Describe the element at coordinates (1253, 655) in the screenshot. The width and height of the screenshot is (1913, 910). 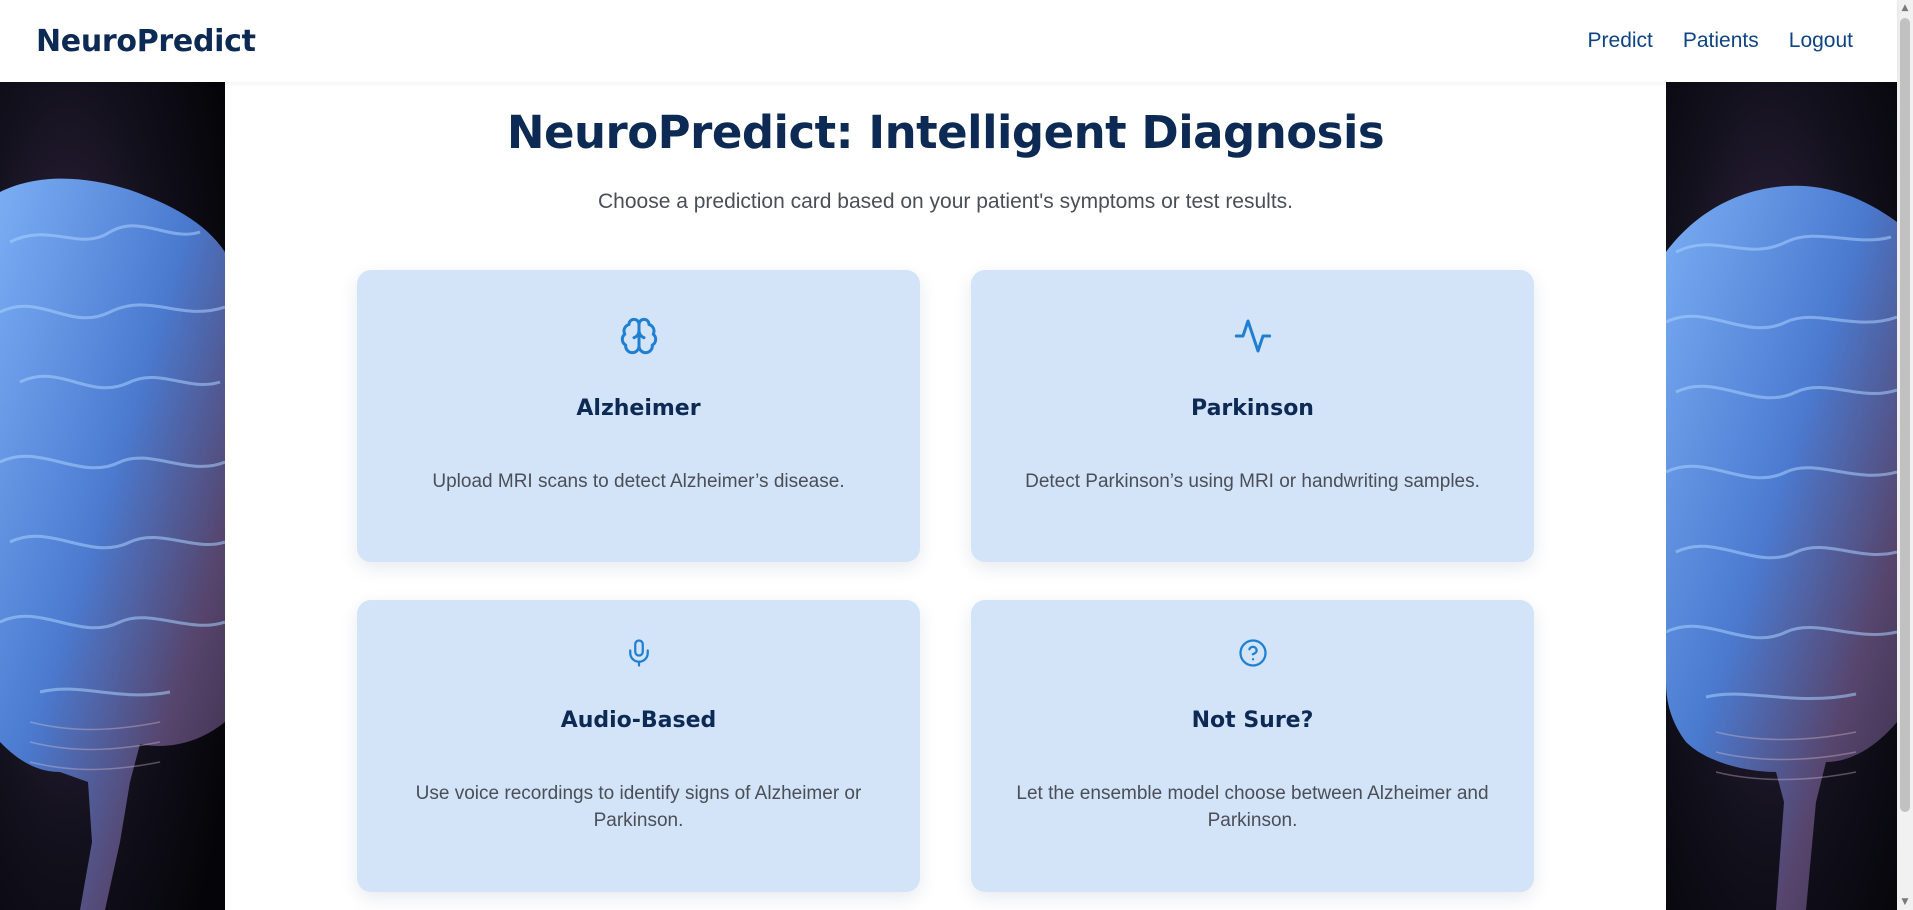
I see `question-circle-icon` at that location.